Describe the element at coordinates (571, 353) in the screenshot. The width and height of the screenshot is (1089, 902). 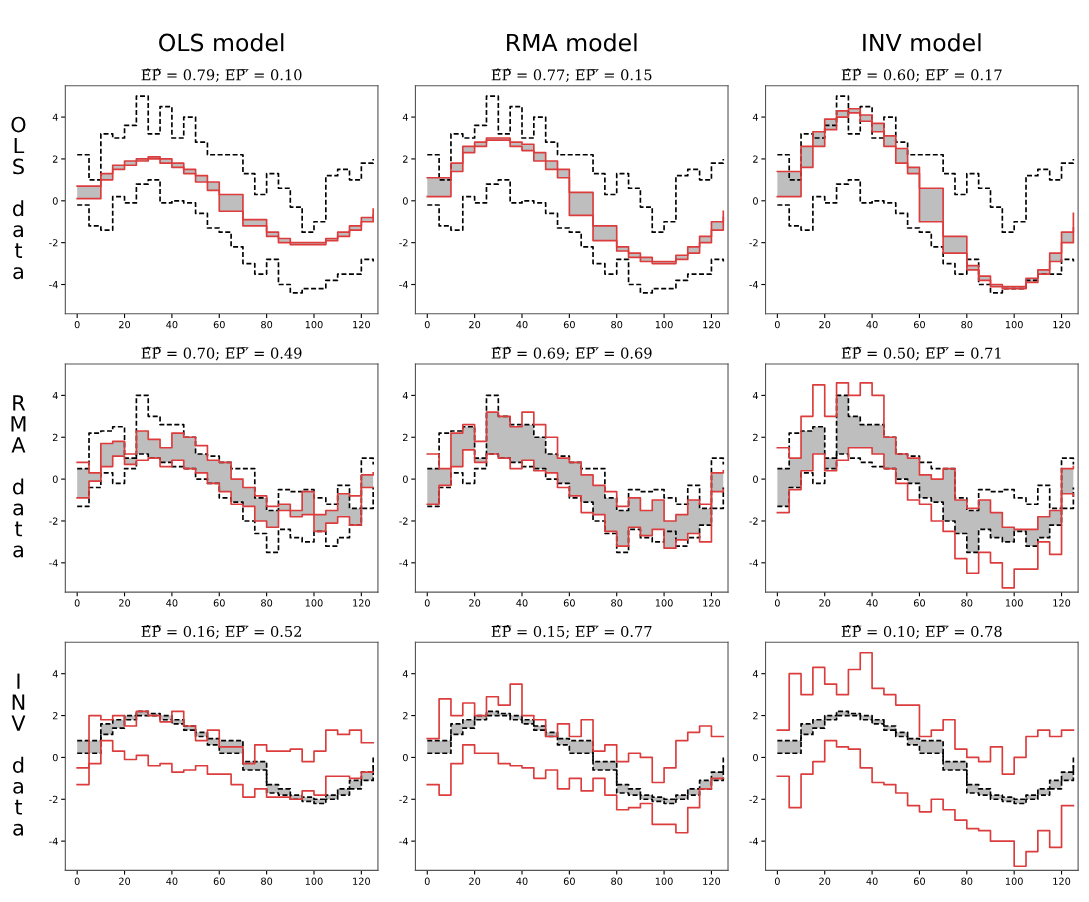
I see `chart-title: E̅̂P̅̂ = 0.69; E̅P̅′̅ = 0.69` at that location.